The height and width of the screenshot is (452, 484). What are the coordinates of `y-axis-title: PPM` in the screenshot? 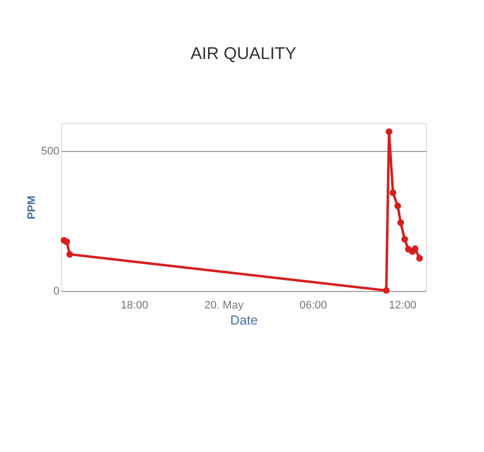 It's located at (32, 208).